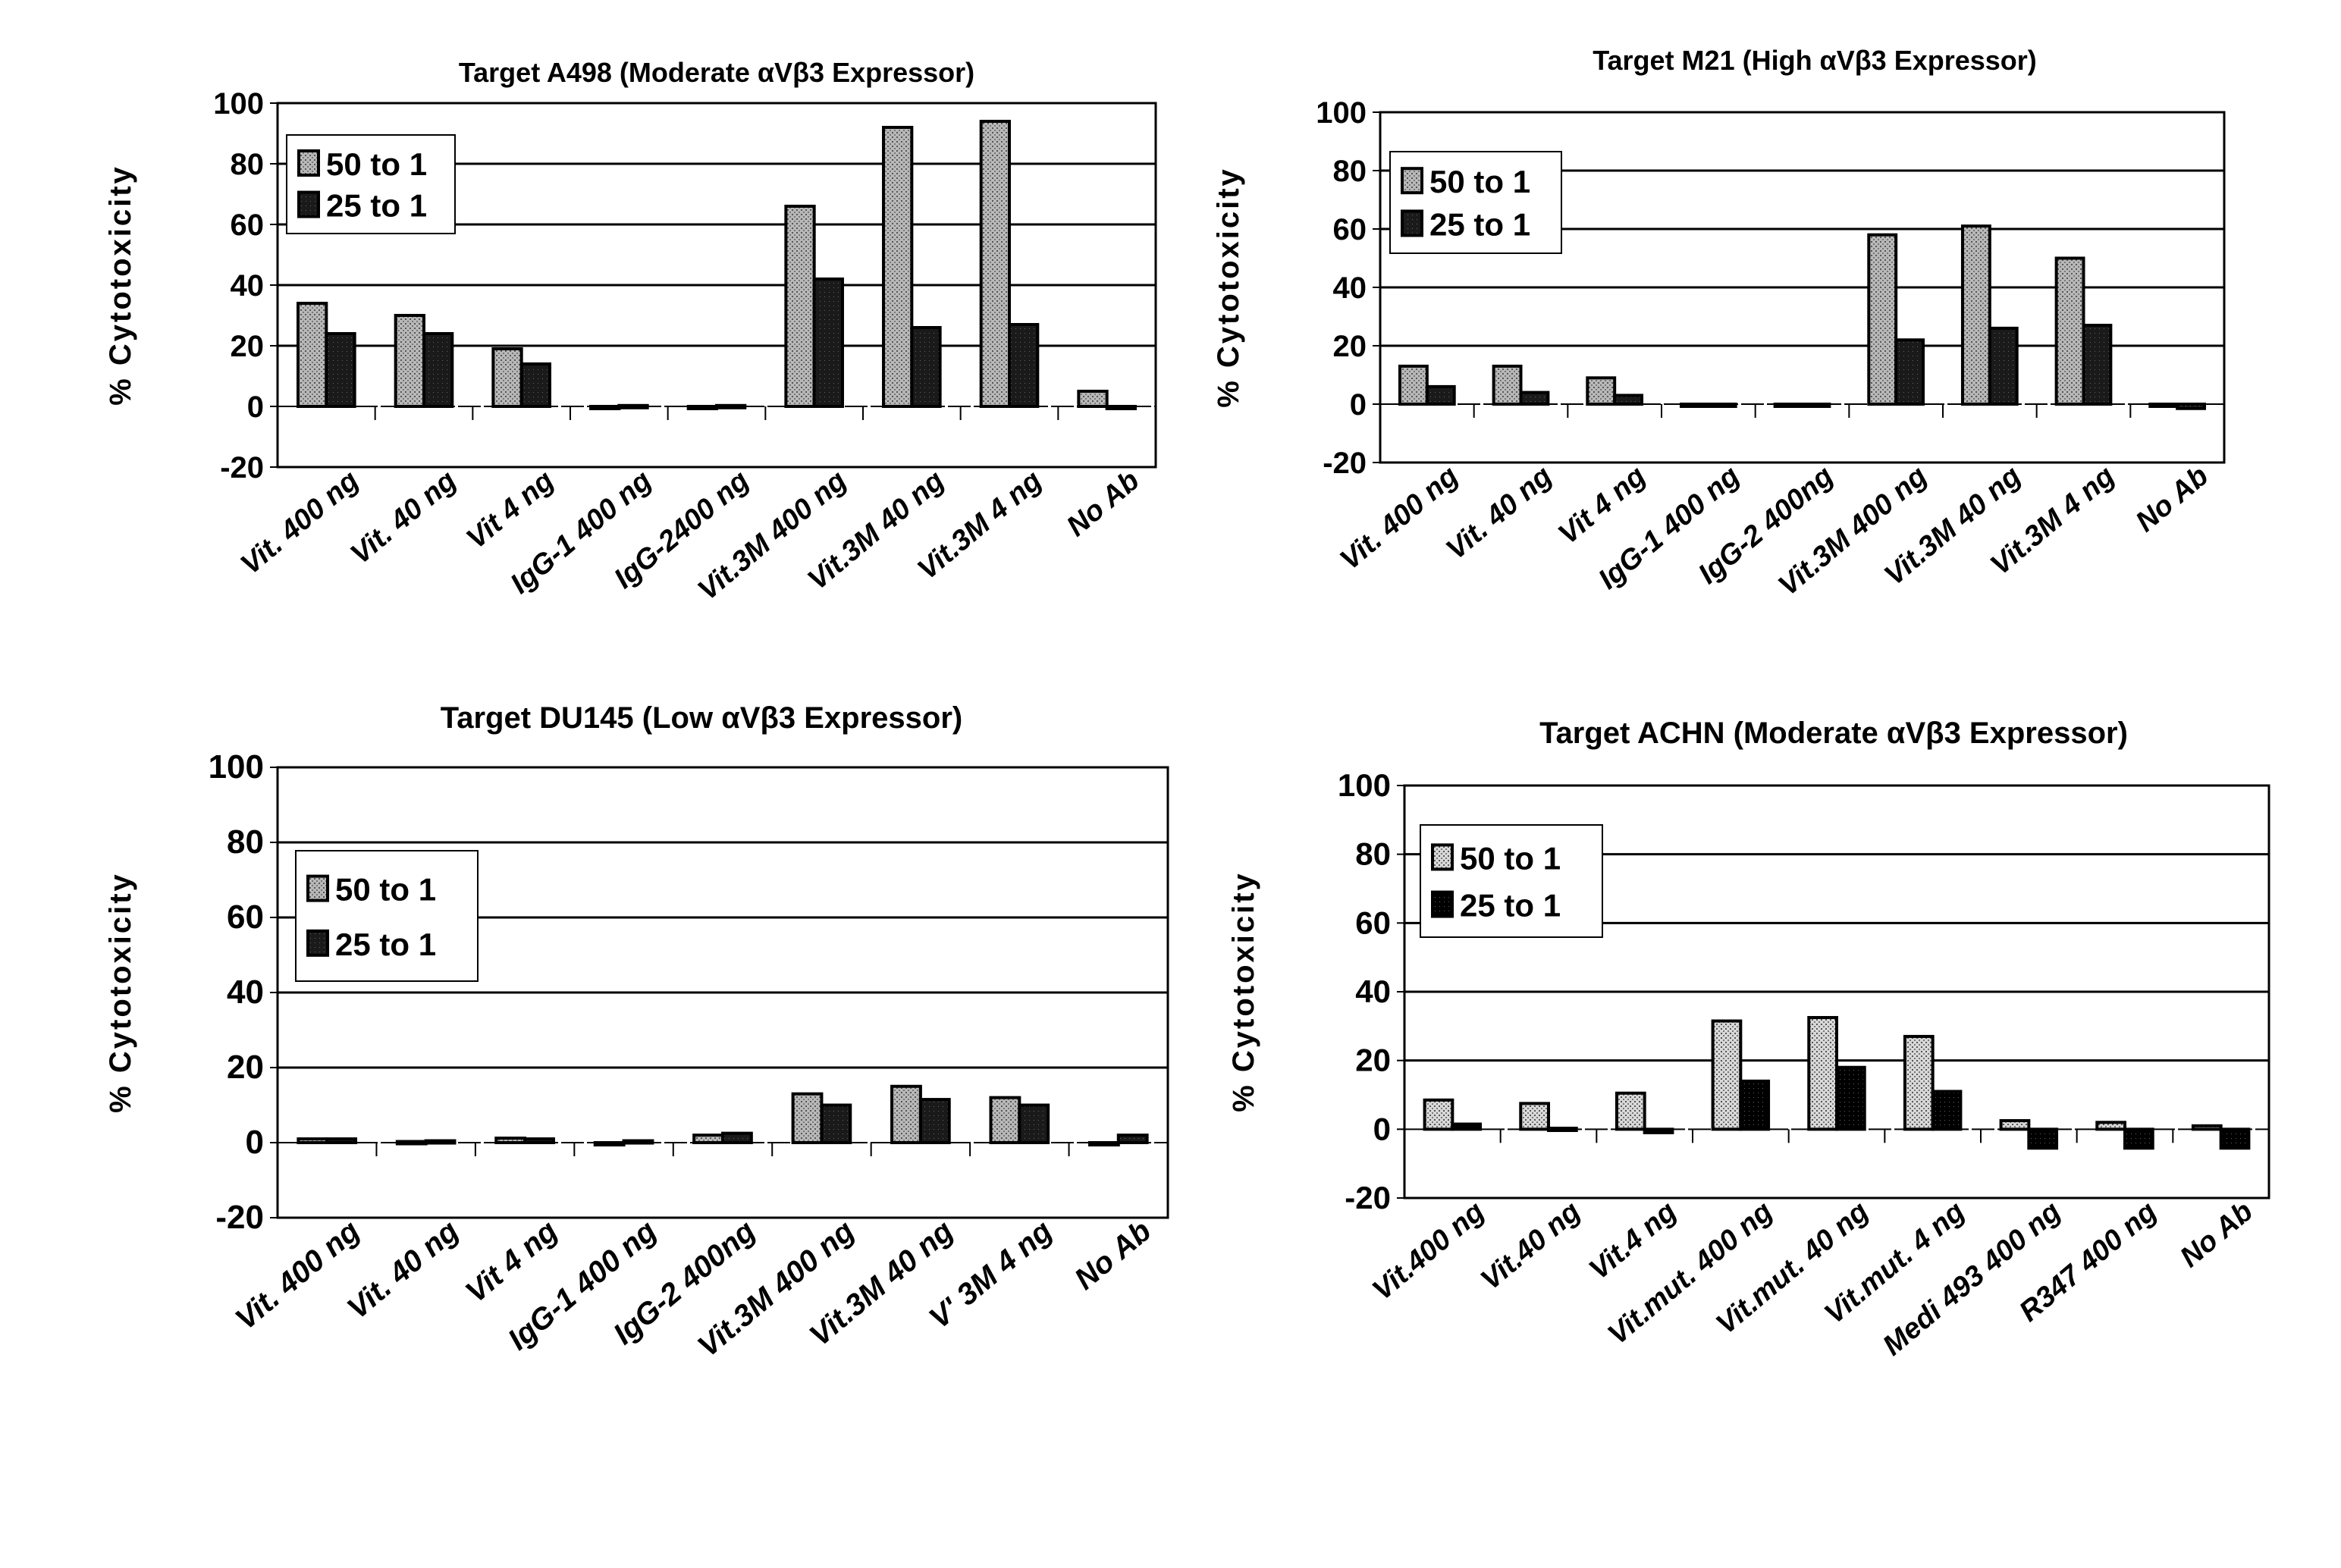  Describe the element at coordinates (1530, 1246) in the screenshot. I see `x-tick-label: Vit.40 ng` at that location.